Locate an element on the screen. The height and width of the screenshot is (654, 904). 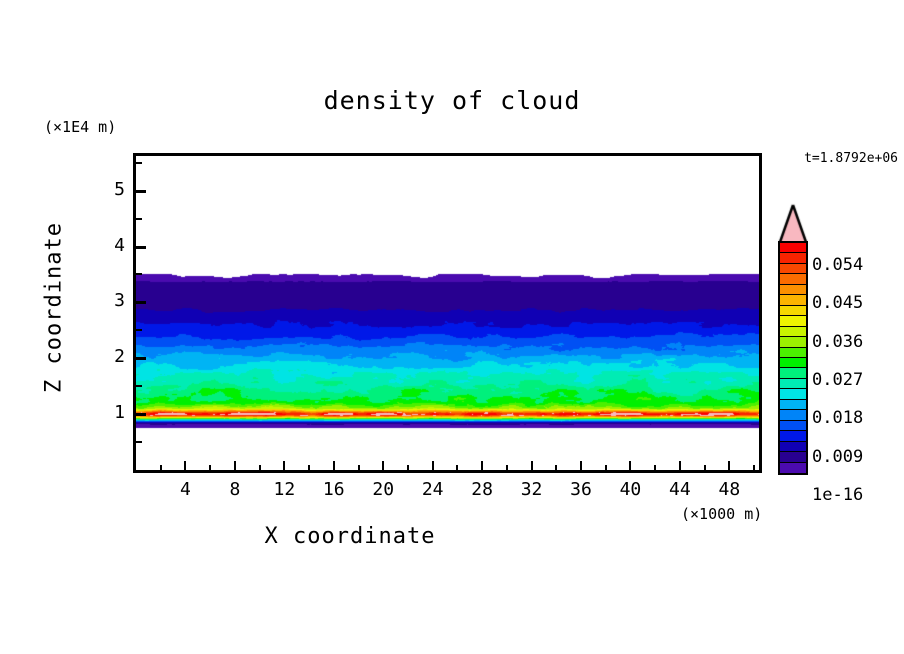
x-tick-label: 44 is located at coordinates (680, 489).